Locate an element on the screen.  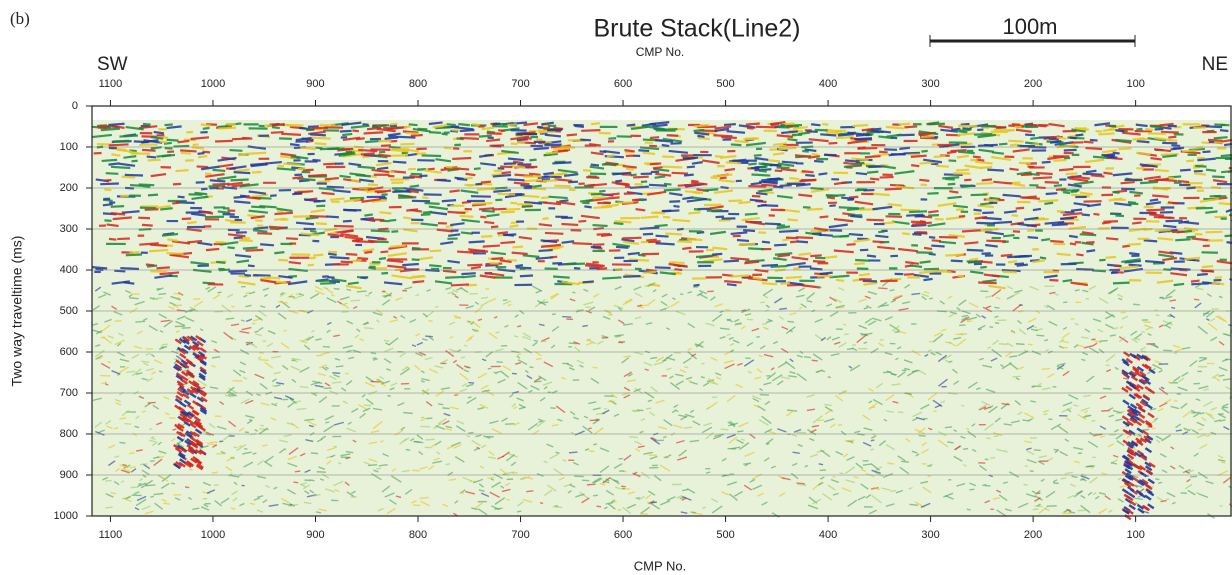
x-axis-label: CMP No. is located at coordinates (660, 565).